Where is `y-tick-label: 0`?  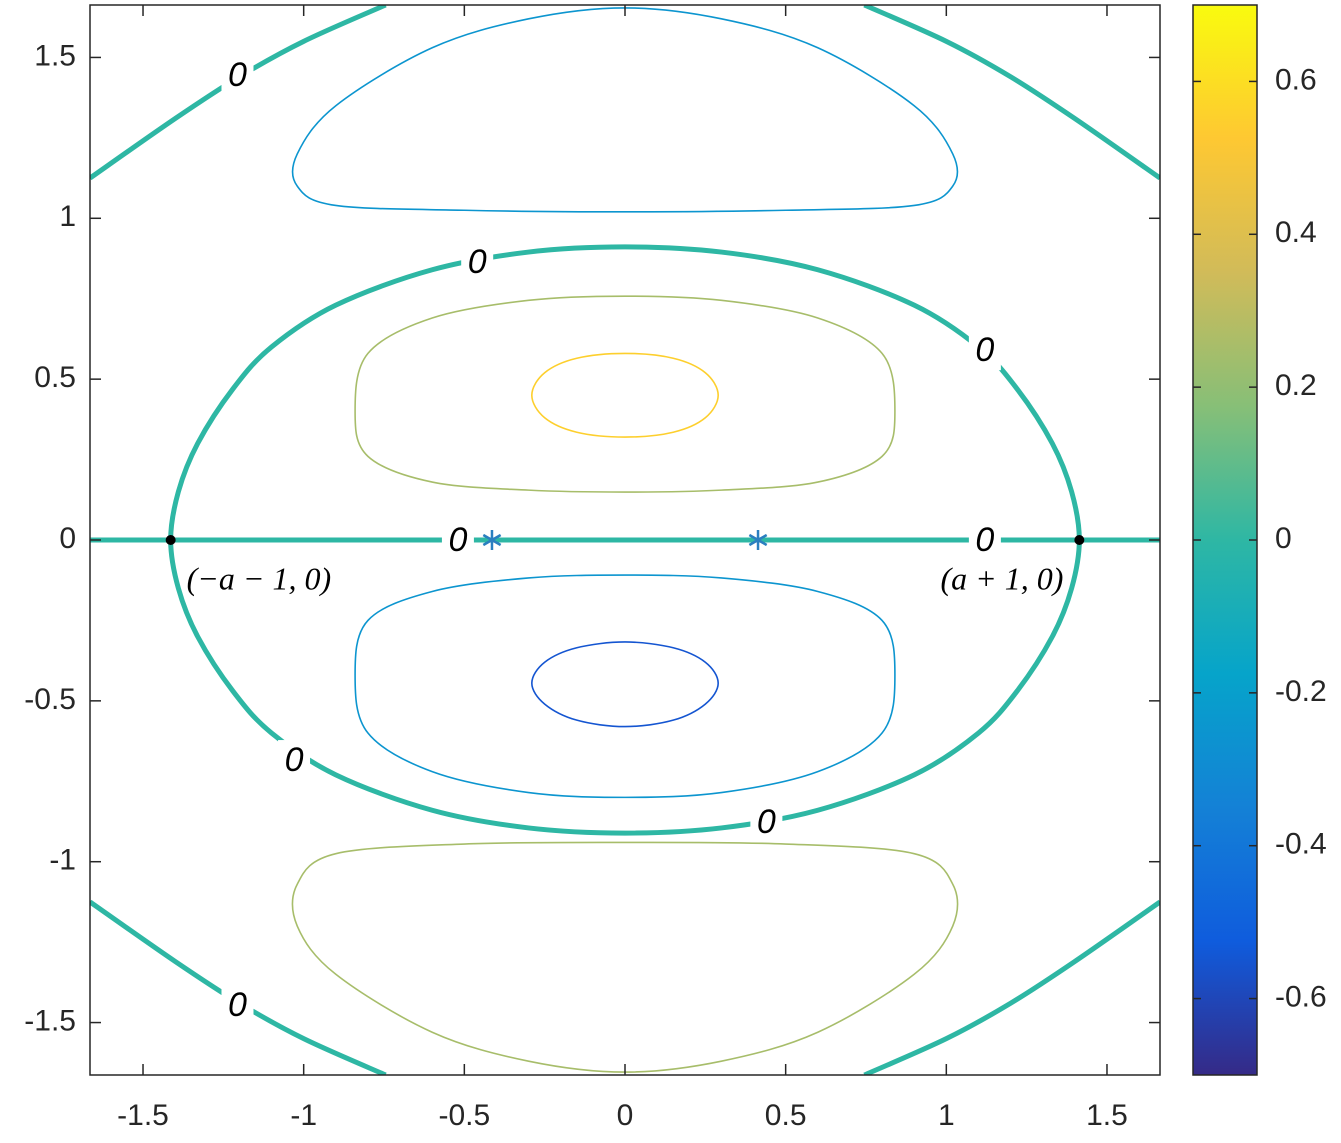
y-tick-label: 0 is located at coordinates (67, 538).